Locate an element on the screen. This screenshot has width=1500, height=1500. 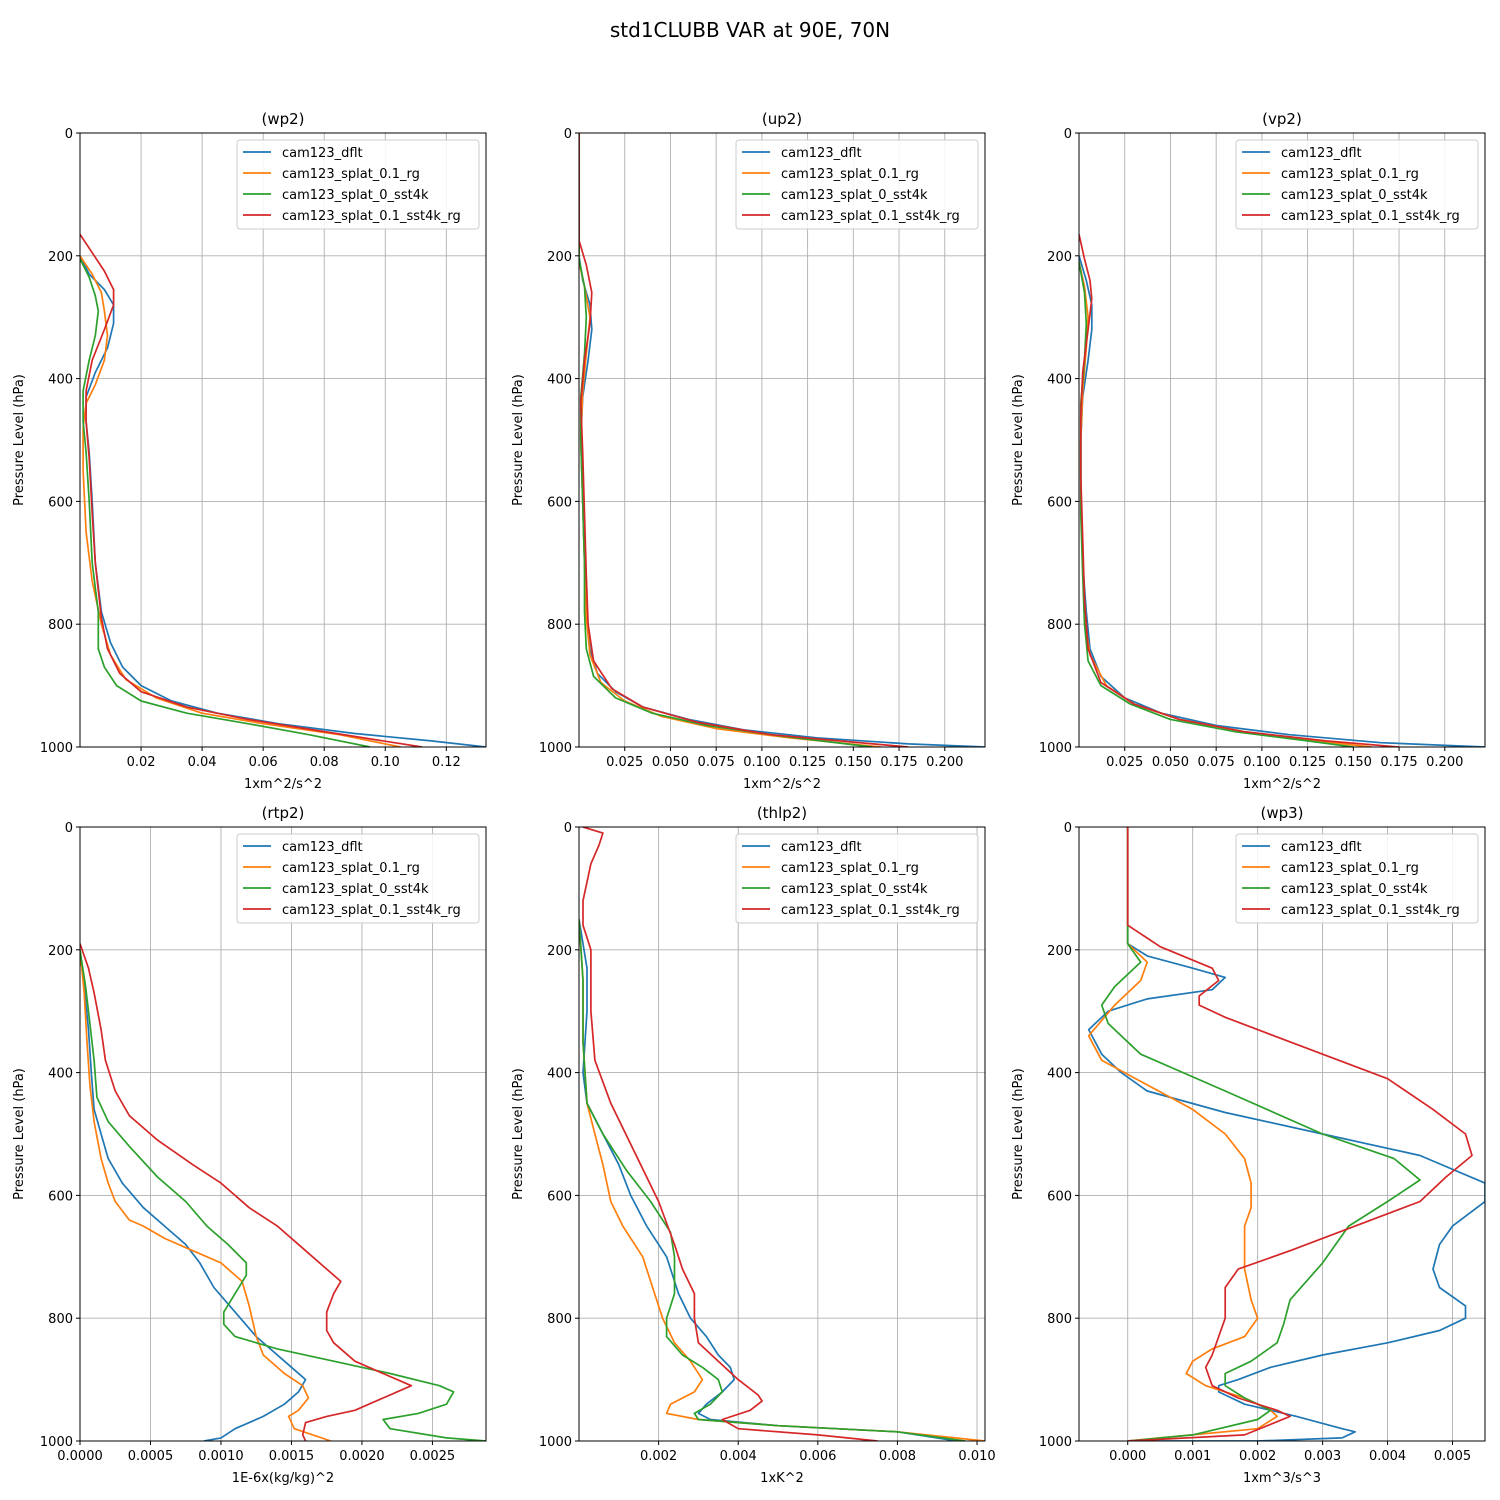
axes-frame is located at coordinates (283, 1134).